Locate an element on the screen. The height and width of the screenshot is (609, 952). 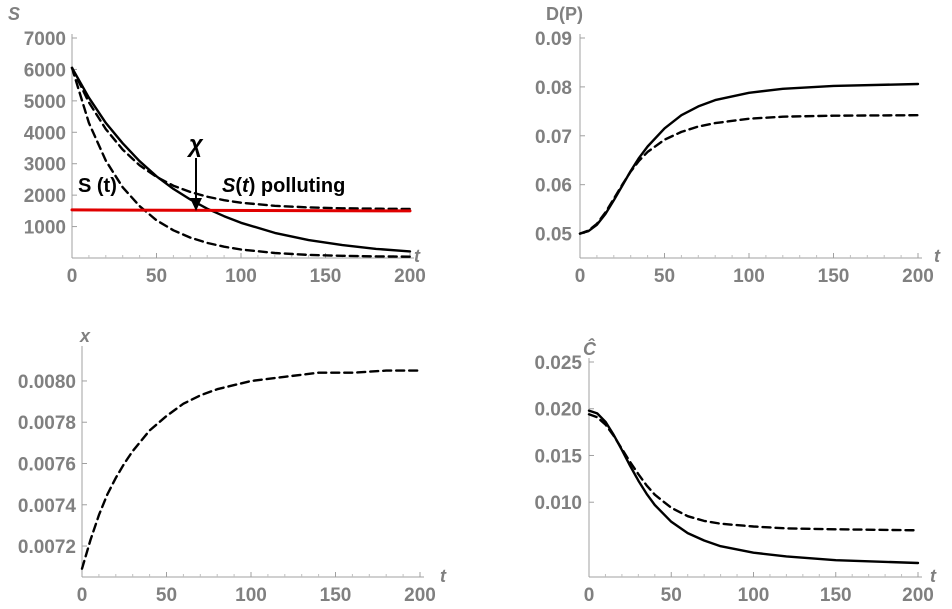
y-tick-label: 0.09 is located at coordinates (553, 39).